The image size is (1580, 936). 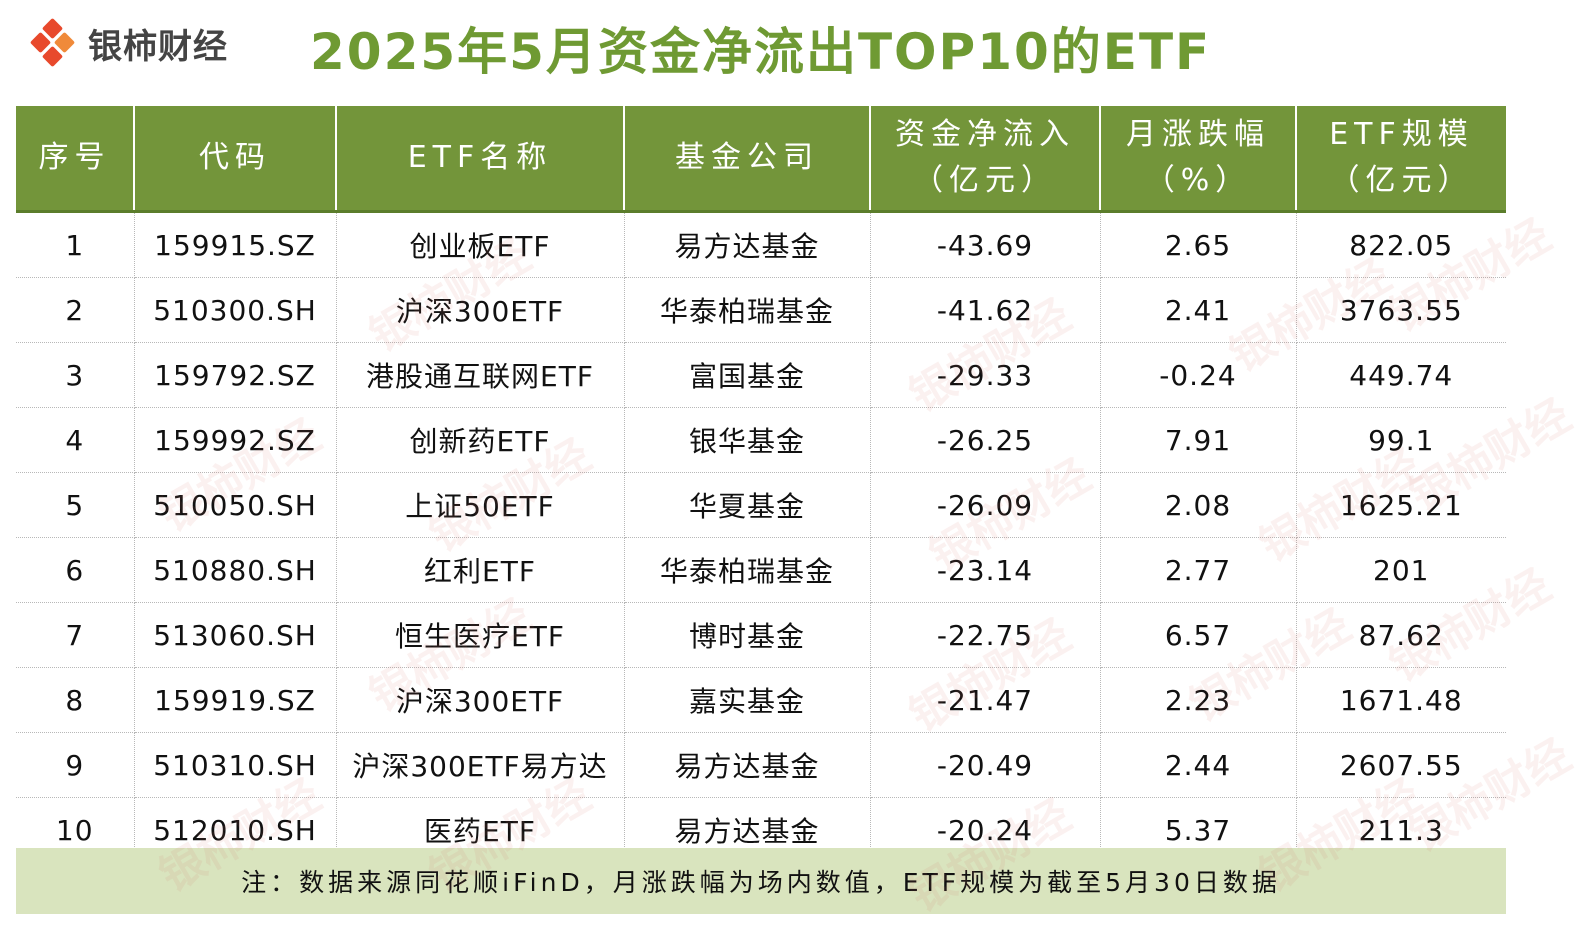 What do you see at coordinates (75, 310) in the screenshot?
I see `table-cell: 2` at bounding box center [75, 310].